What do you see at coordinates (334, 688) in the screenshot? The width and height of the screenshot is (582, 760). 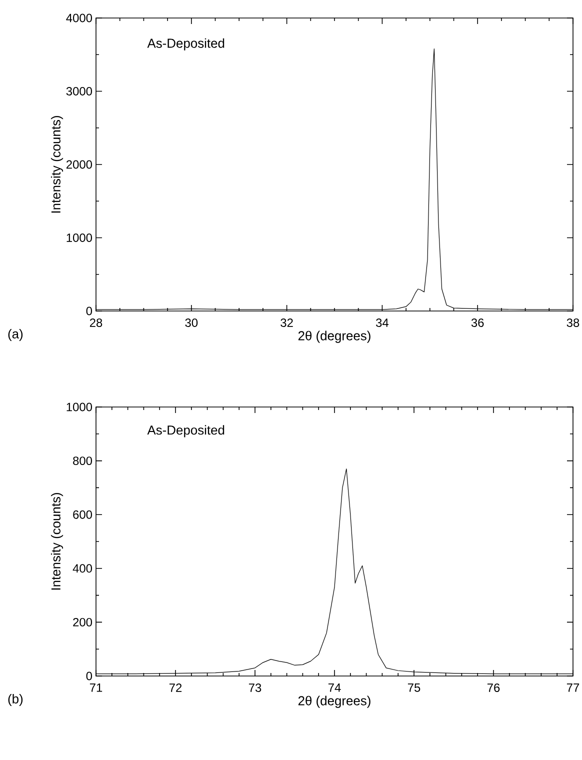 I see `x-tick-label: 74` at bounding box center [334, 688].